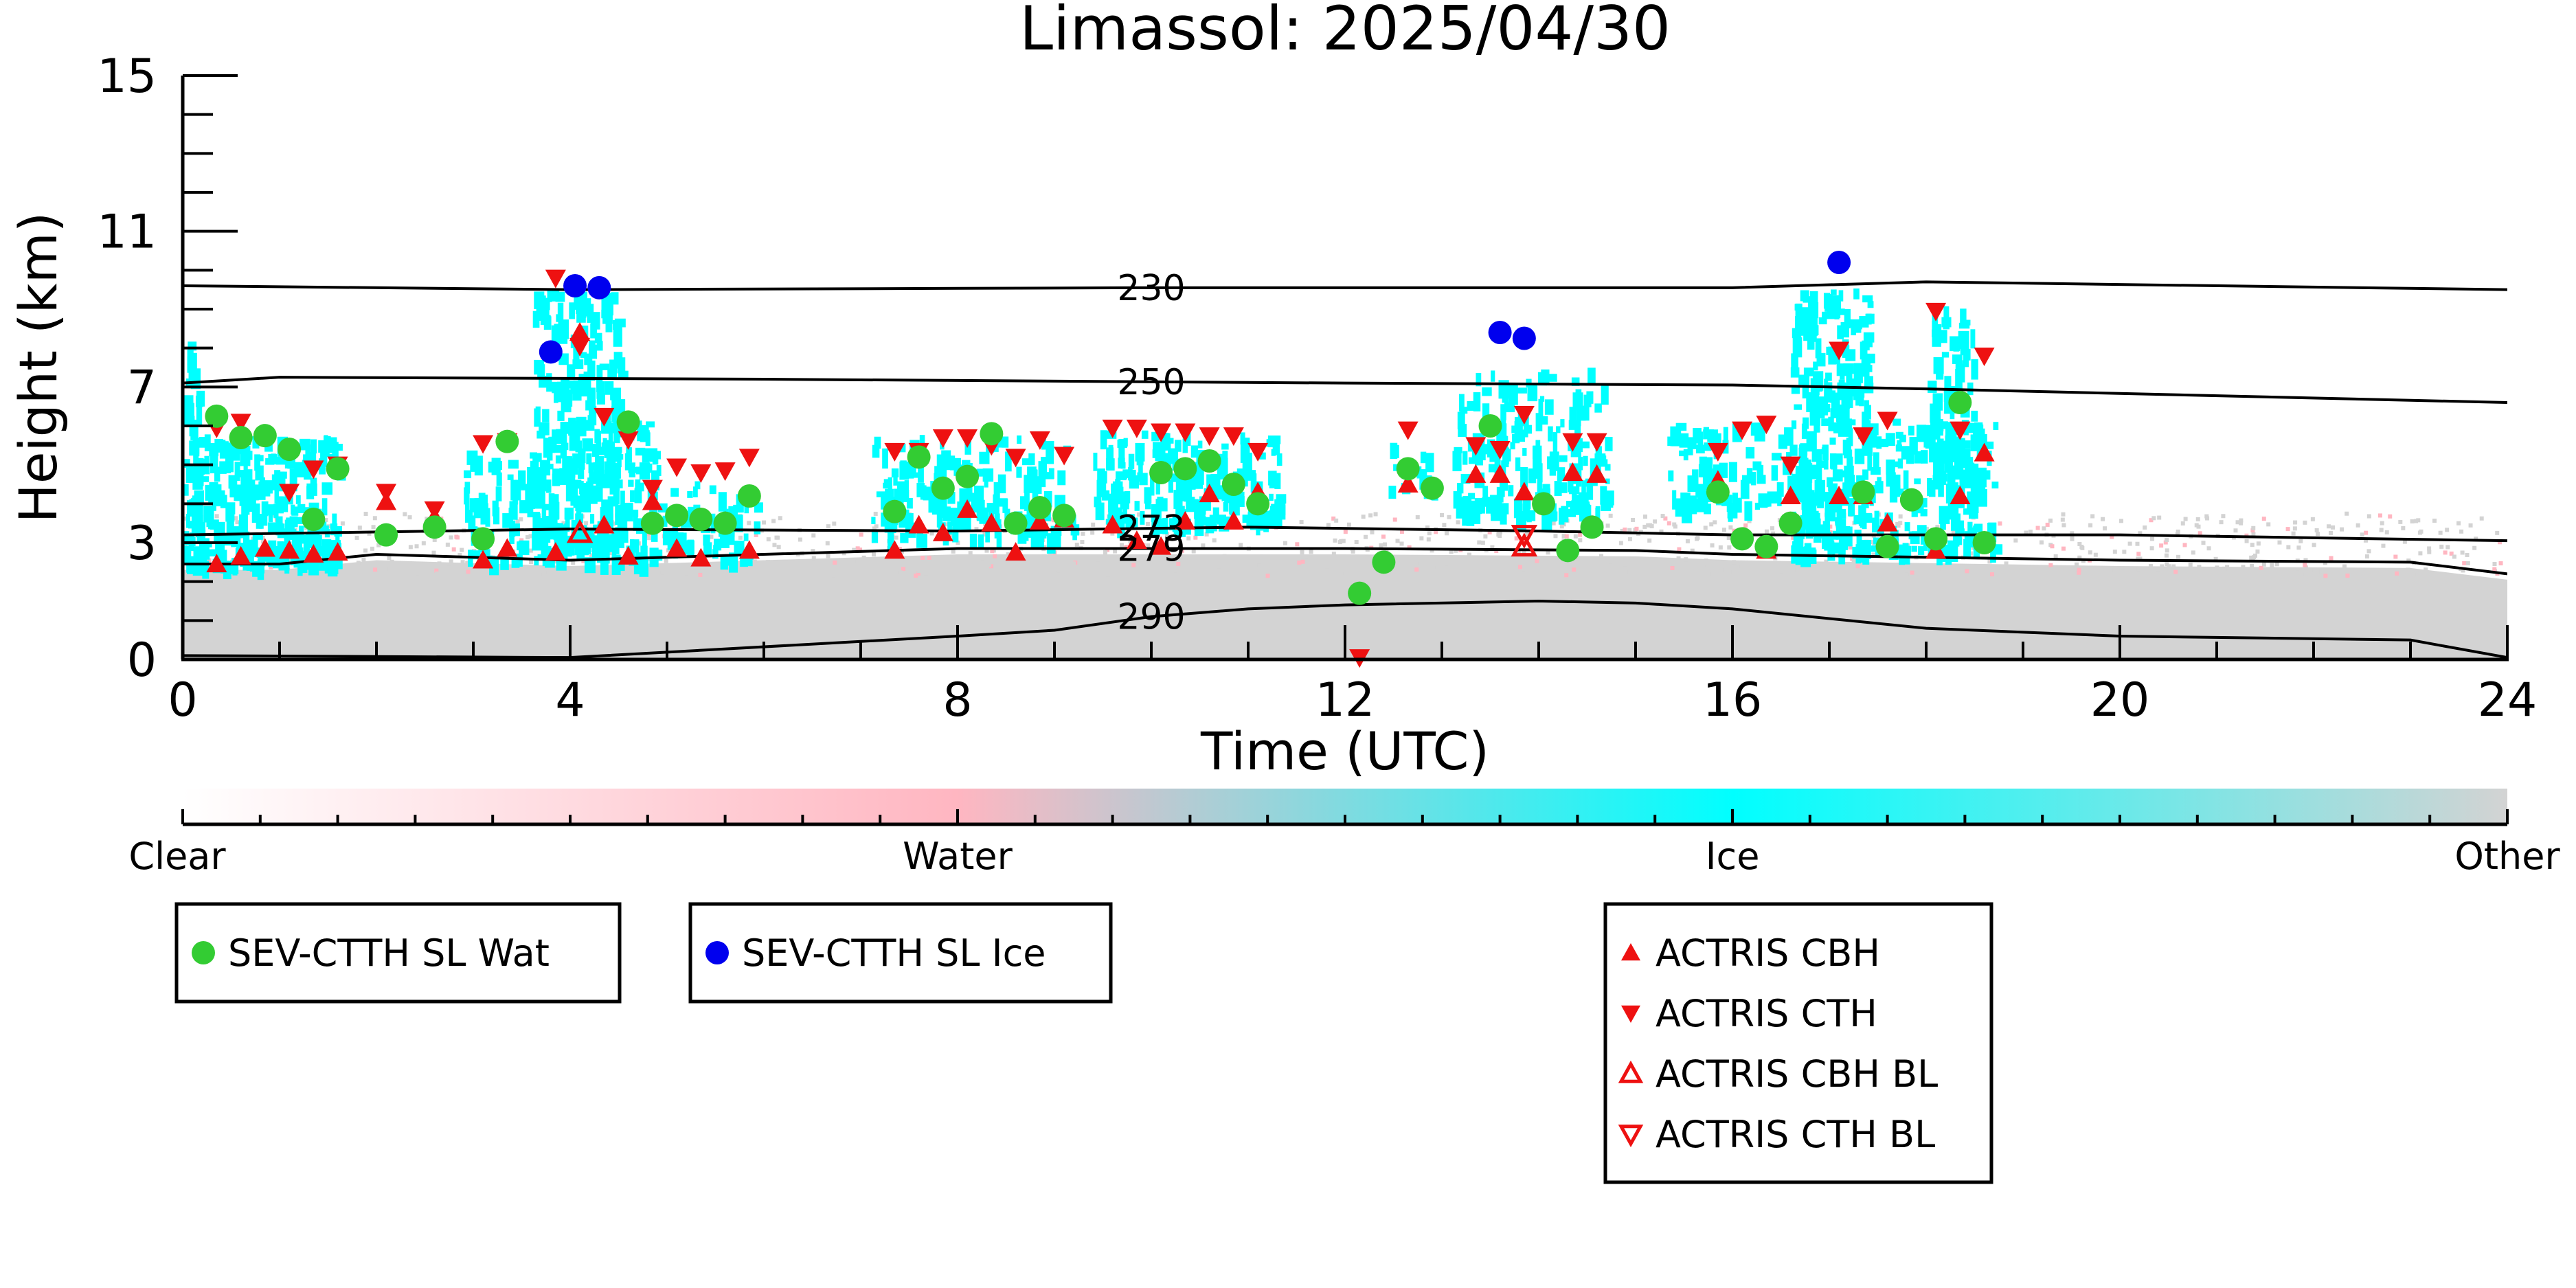 The width and height of the screenshot is (2576, 1288). Describe the element at coordinates (580, 531) in the screenshot. I see `actris-cbh-bl-marker` at that location.